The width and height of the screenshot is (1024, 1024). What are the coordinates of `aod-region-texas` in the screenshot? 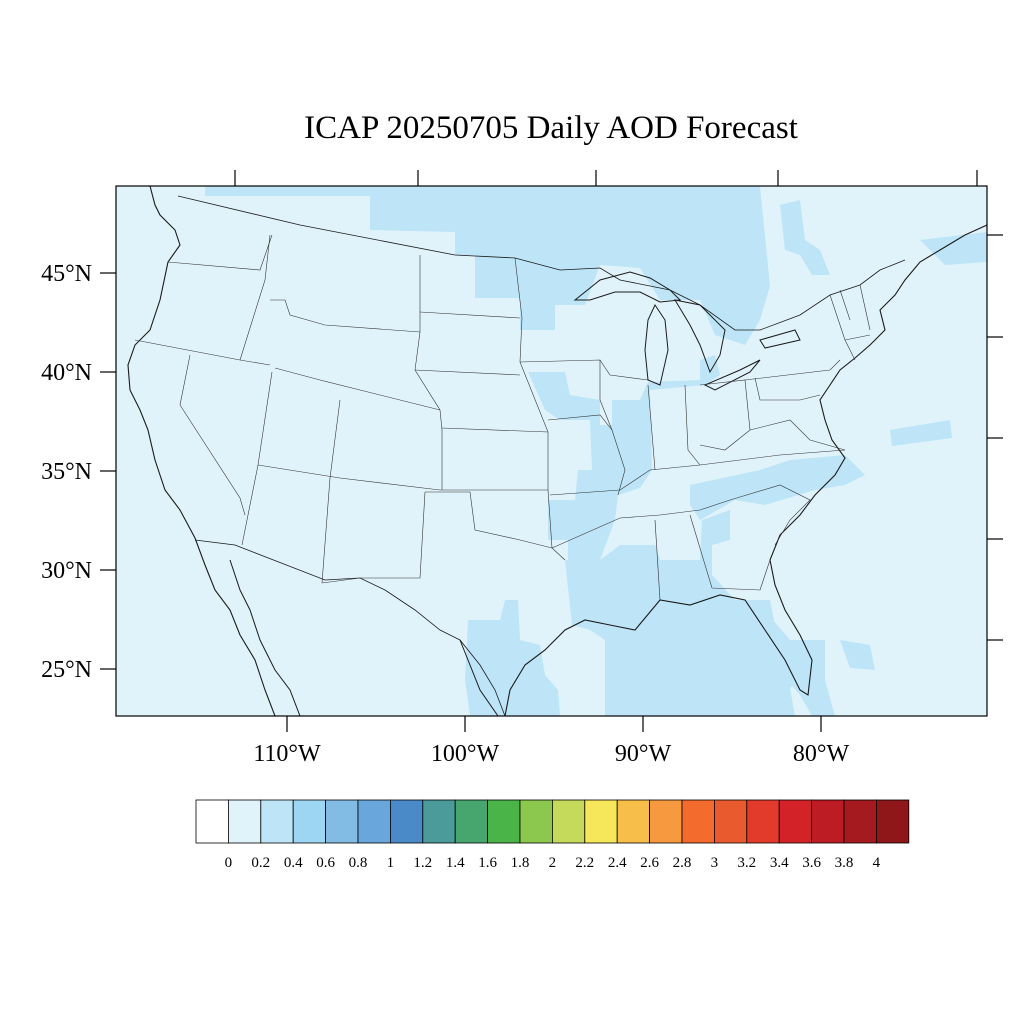 It's located at (512, 658).